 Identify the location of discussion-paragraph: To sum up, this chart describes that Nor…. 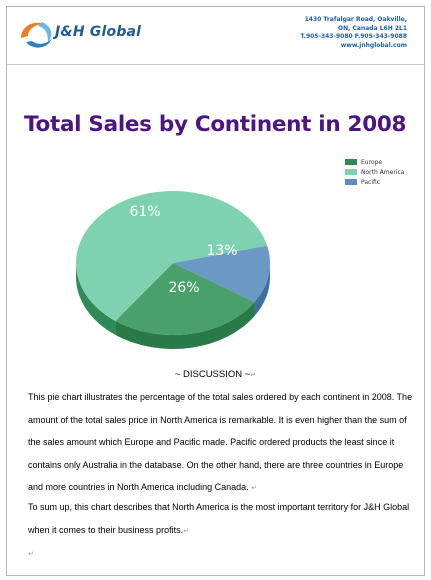
(219, 518).